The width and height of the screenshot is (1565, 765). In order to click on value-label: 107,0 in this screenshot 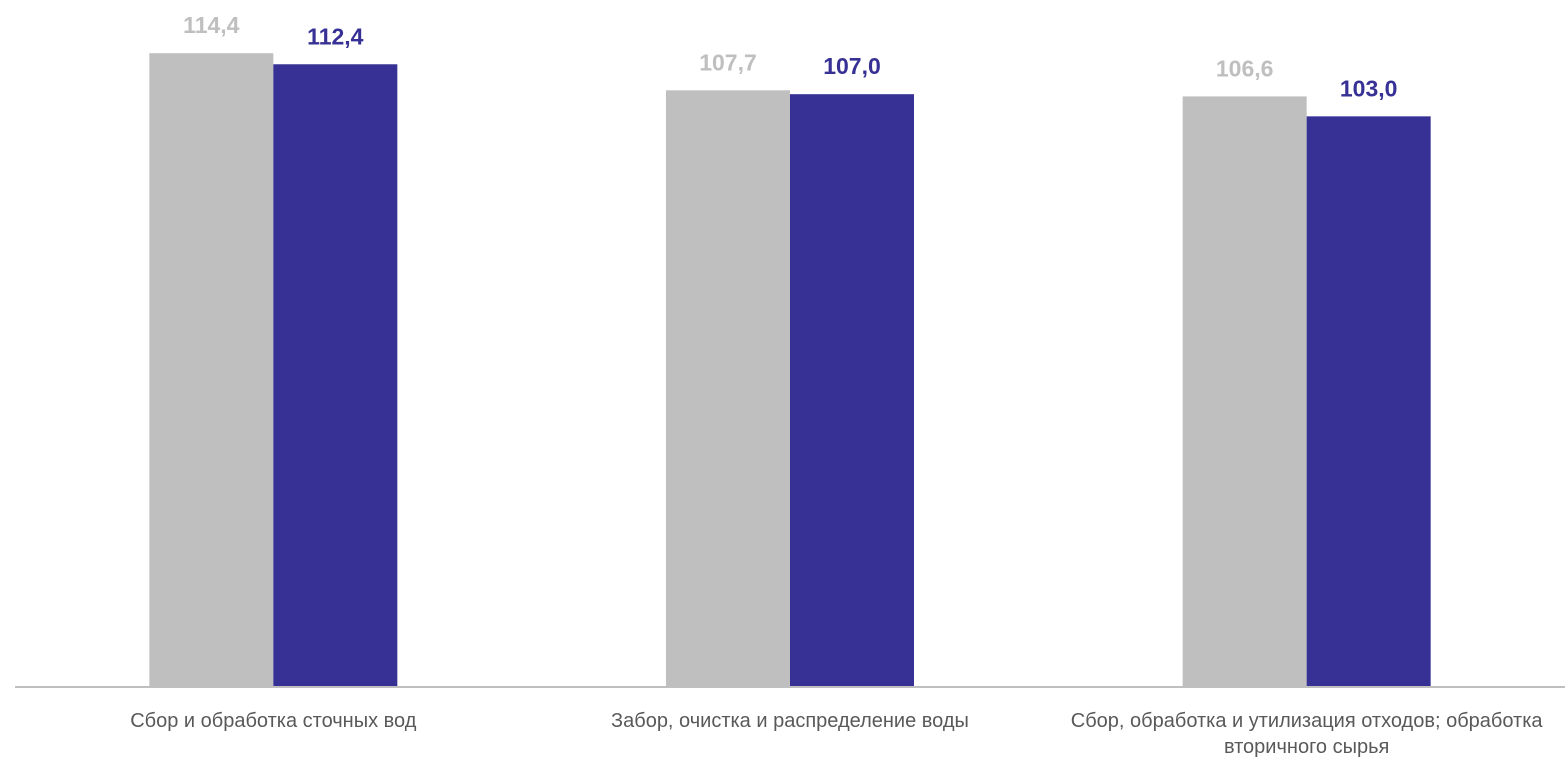, I will do `click(852, 66)`.